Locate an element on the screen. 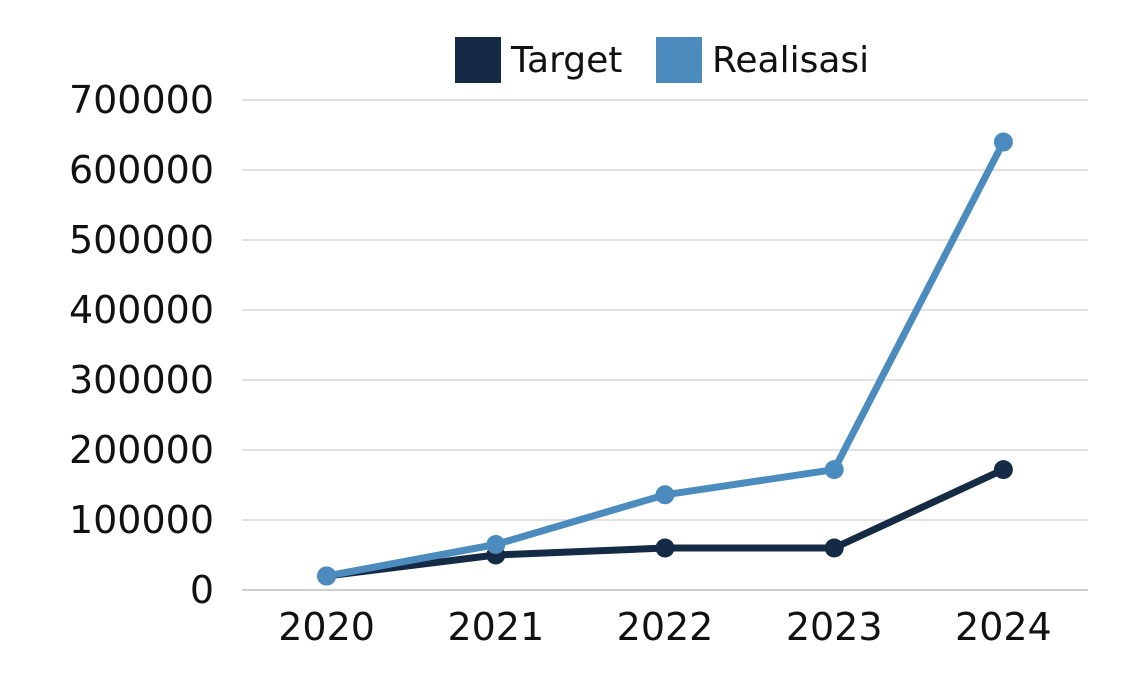  x-tick-label: 2022 is located at coordinates (665, 627).